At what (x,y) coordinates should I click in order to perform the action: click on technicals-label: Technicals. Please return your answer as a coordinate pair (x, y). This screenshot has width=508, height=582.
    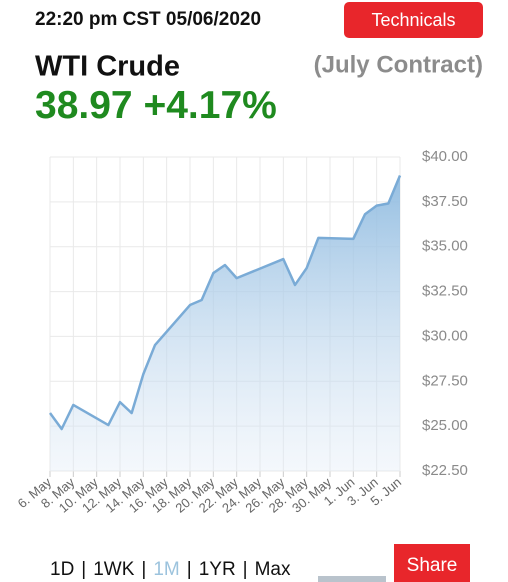
    Looking at the image, I should click on (413, 20).